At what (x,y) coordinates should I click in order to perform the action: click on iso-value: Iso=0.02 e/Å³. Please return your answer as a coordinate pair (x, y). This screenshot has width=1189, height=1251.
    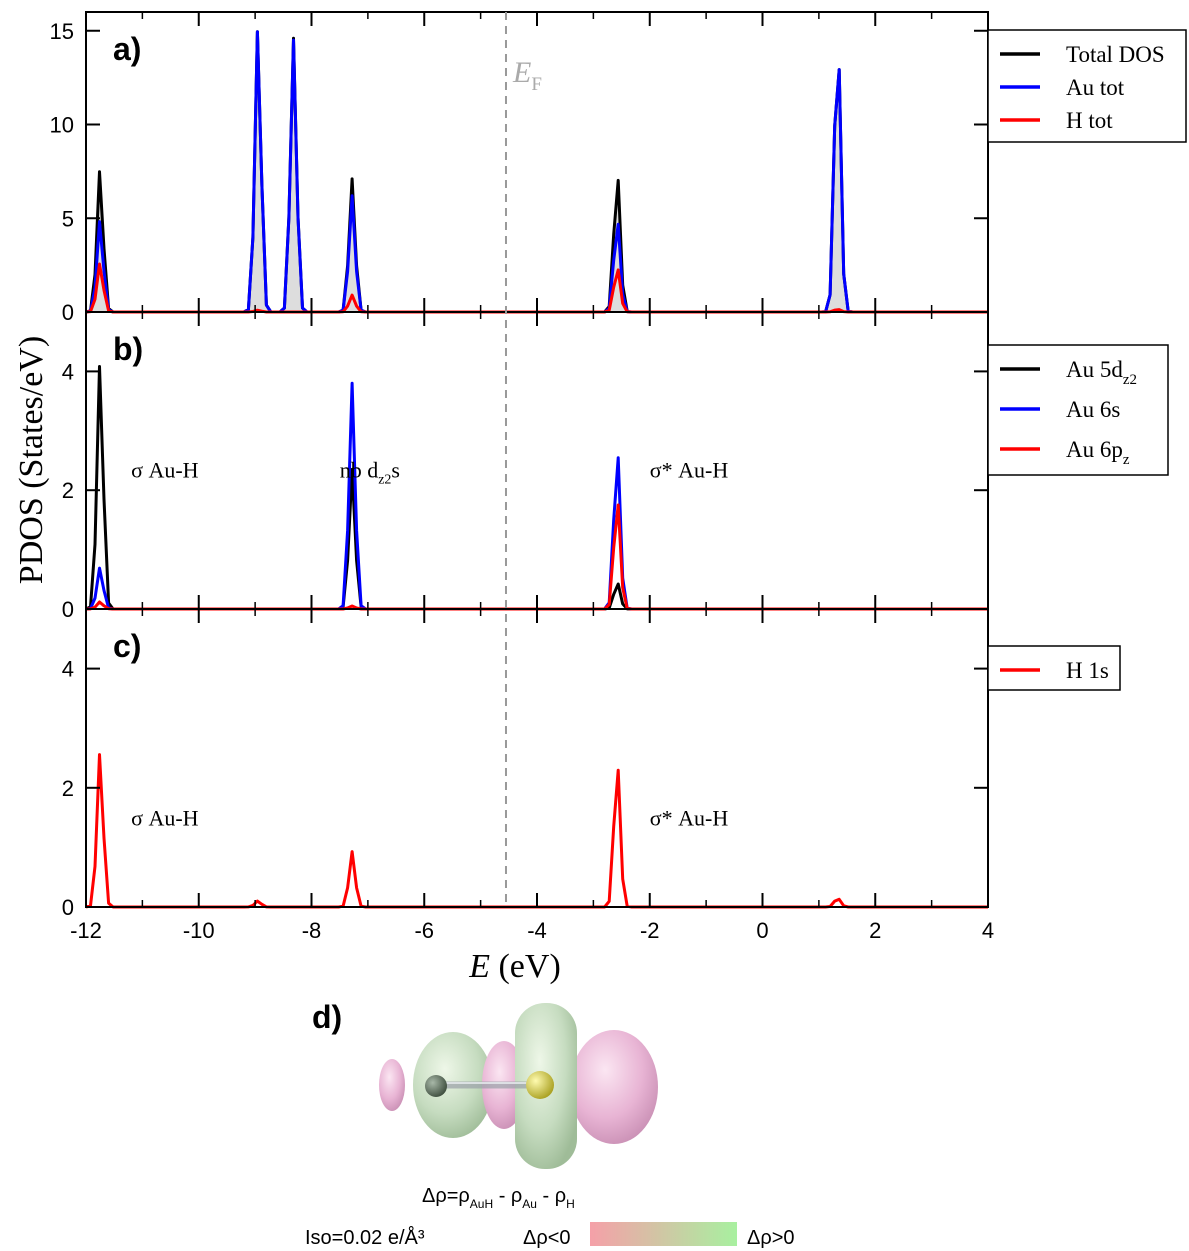
    Looking at the image, I should click on (365, 1237).